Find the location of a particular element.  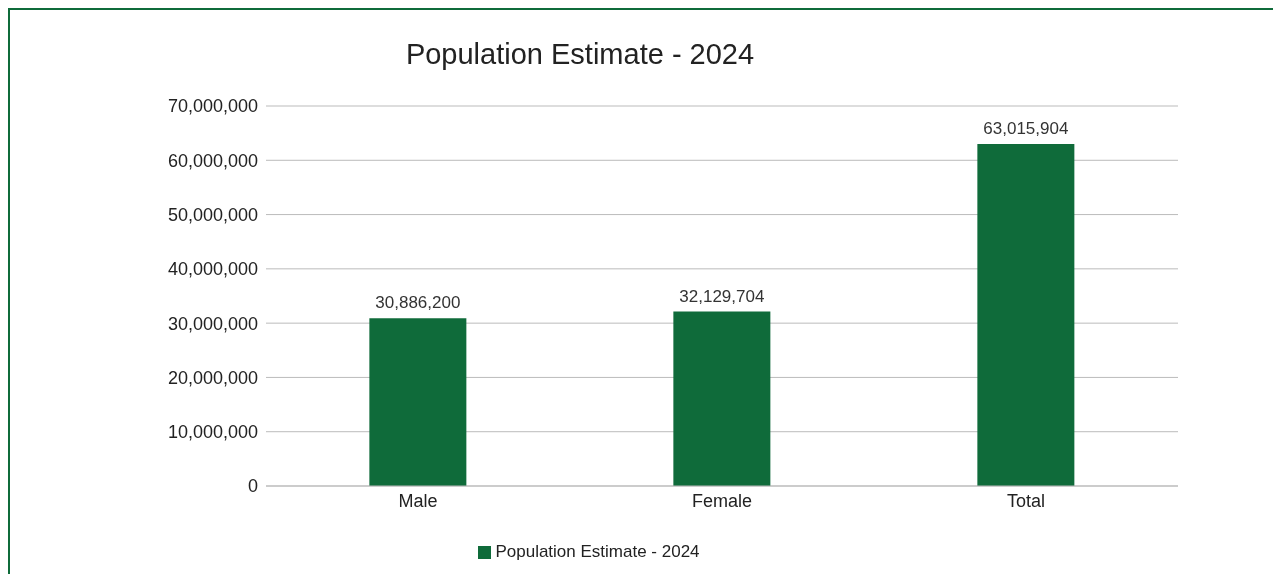

x-tick-label: Male is located at coordinates (418, 500).